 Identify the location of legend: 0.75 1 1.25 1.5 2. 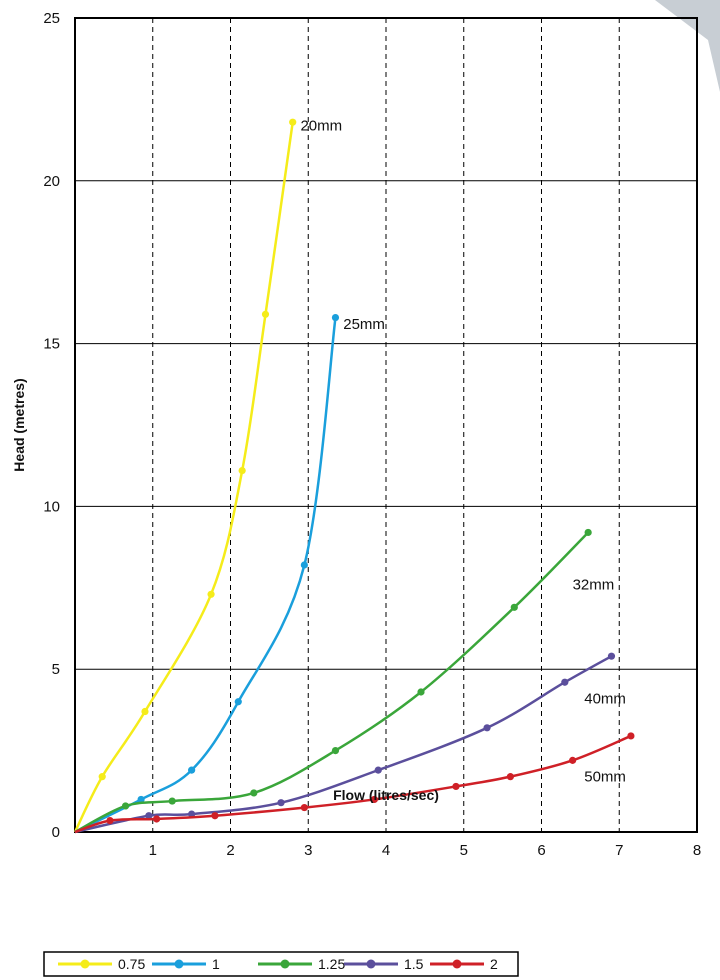
(281, 964).